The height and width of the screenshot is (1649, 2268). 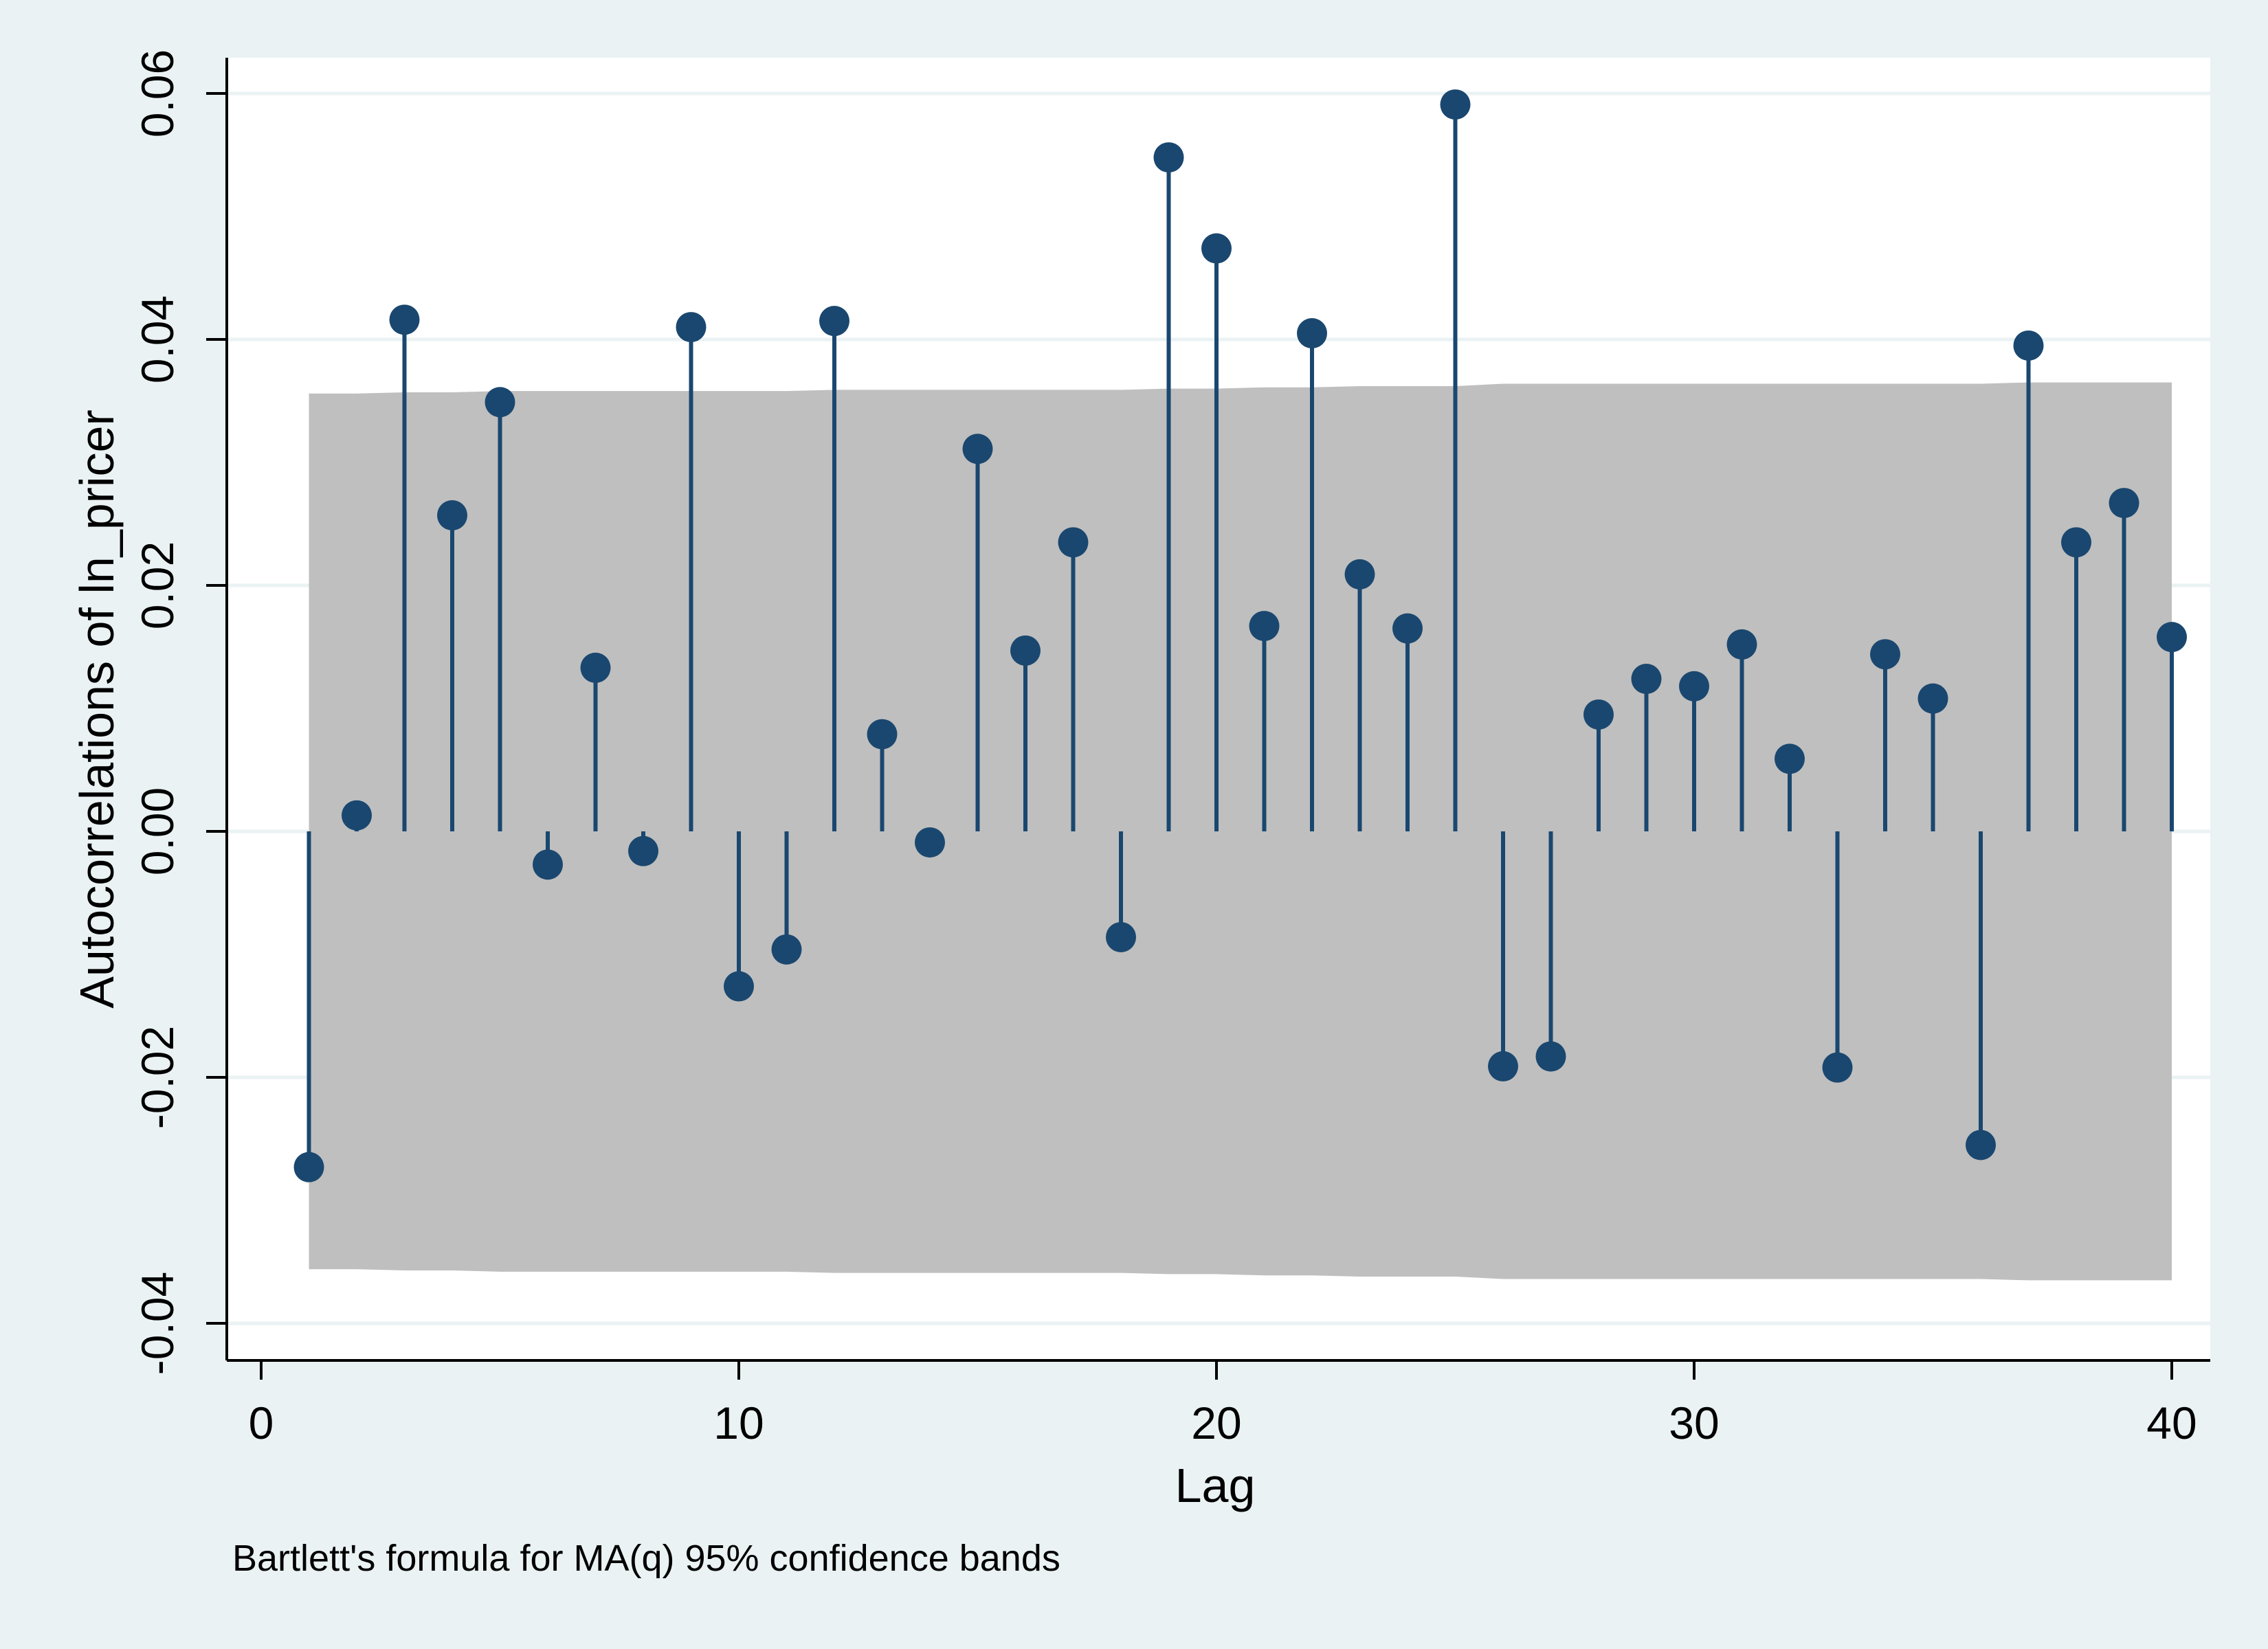 What do you see at coordinates (157, 339) in the screenshot?
I see `y-tick-label: 0.04` at bounding box center [157, 339].